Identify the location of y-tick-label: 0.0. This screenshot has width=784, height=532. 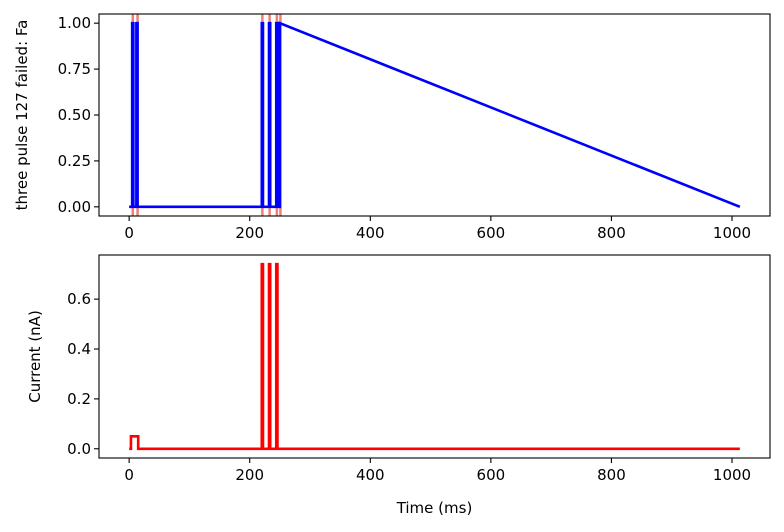
(79, 449).